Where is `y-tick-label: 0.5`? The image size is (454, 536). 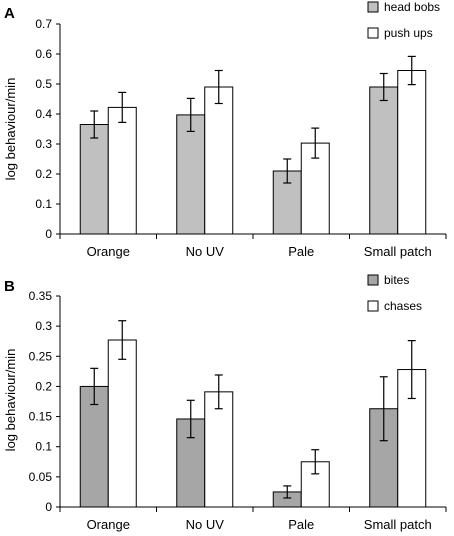 y-tick-label: 0.5 is located at coordinates (43, 84).